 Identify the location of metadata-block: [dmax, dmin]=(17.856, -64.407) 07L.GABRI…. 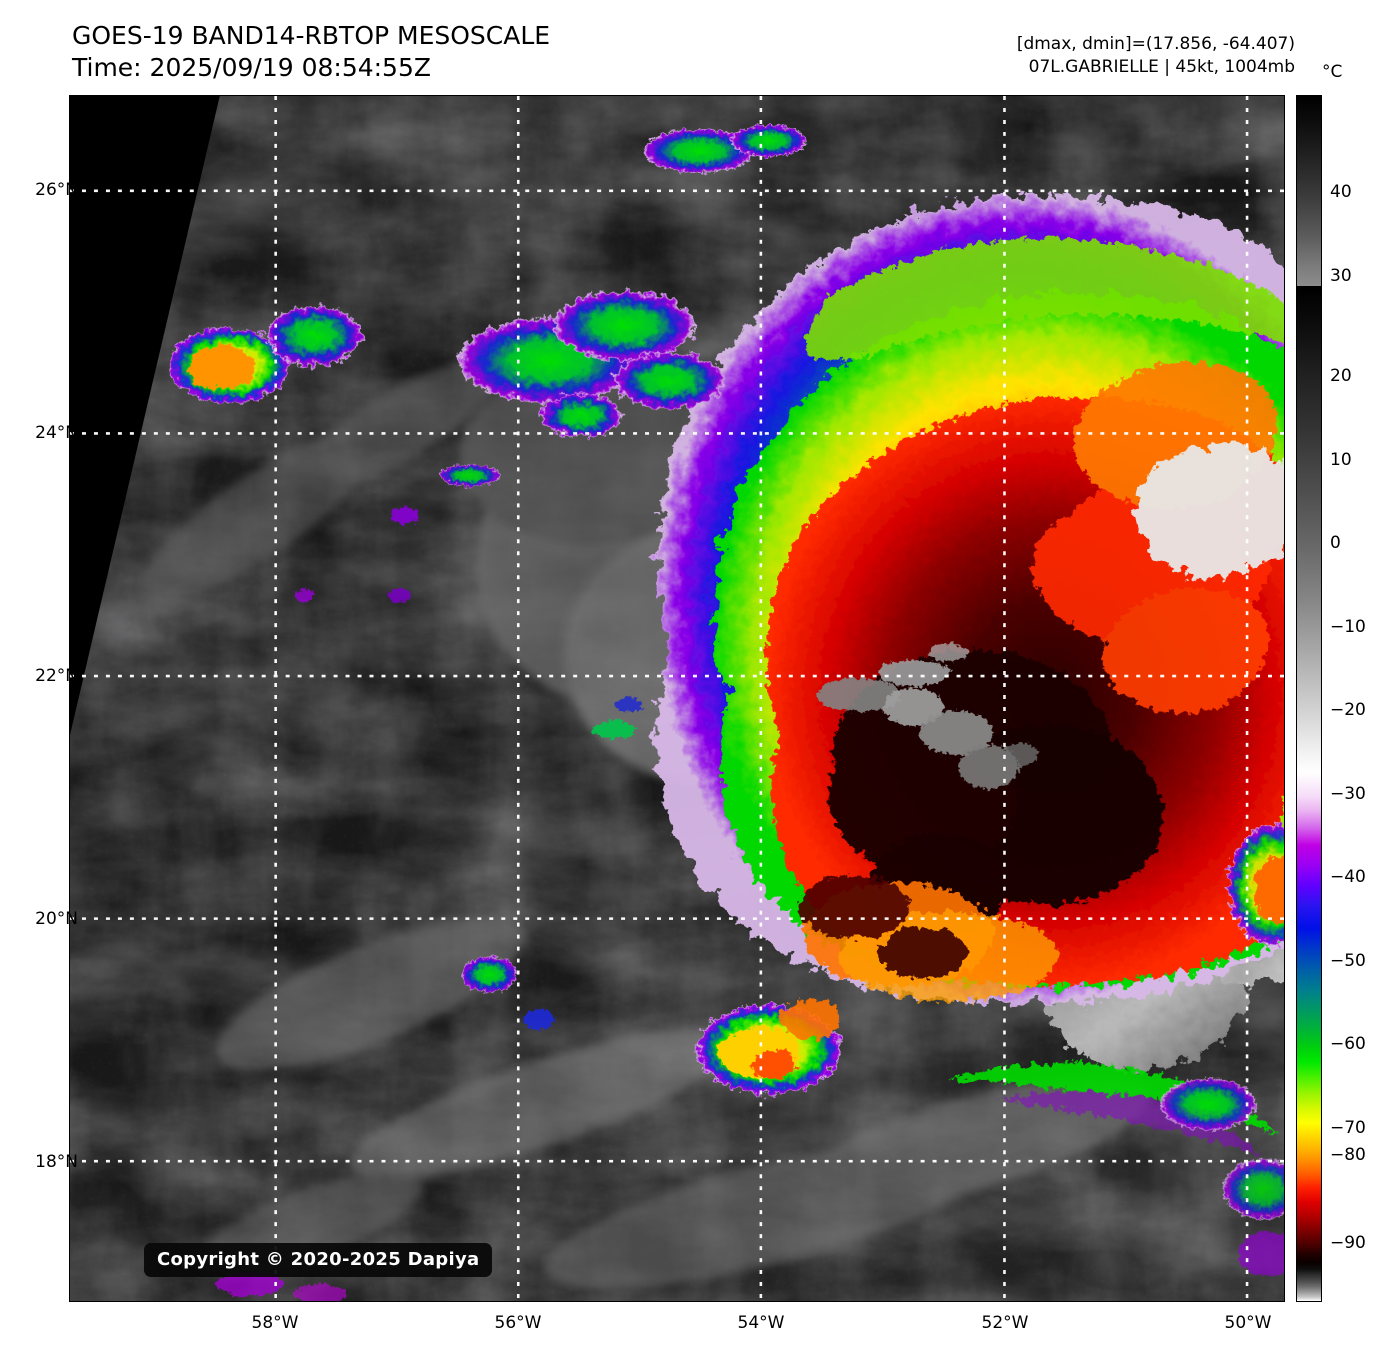
(1156, 56).